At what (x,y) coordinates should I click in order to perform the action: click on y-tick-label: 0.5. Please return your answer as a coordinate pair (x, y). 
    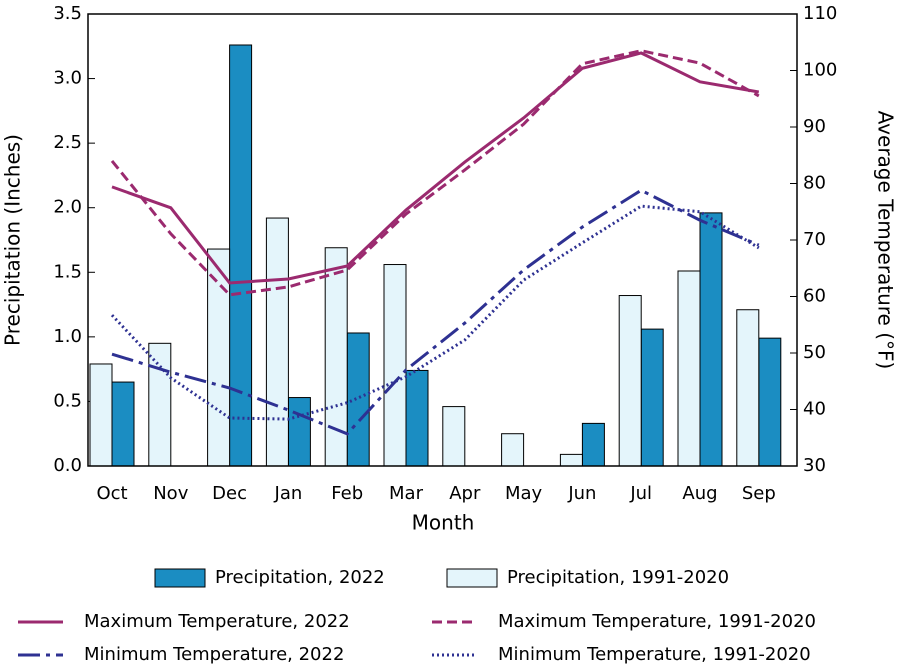
    Looking at the image, I should click on (67, 400).